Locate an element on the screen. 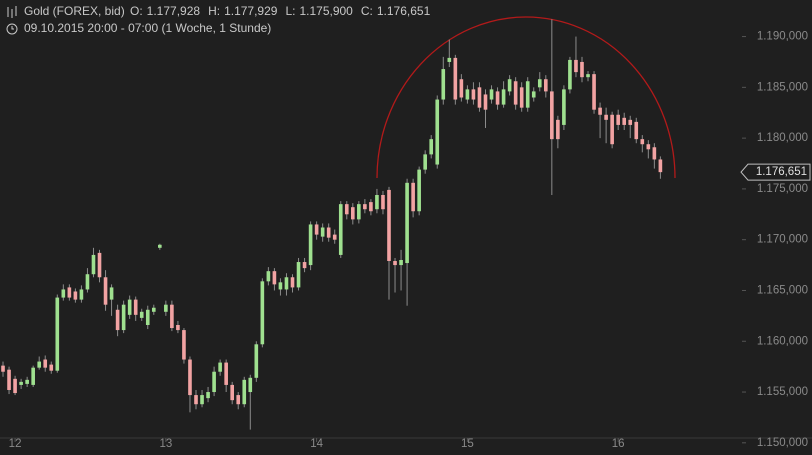 The image size is (812, 455). y-tick-label: 1.180,000 is located at coordinates (782, 138).